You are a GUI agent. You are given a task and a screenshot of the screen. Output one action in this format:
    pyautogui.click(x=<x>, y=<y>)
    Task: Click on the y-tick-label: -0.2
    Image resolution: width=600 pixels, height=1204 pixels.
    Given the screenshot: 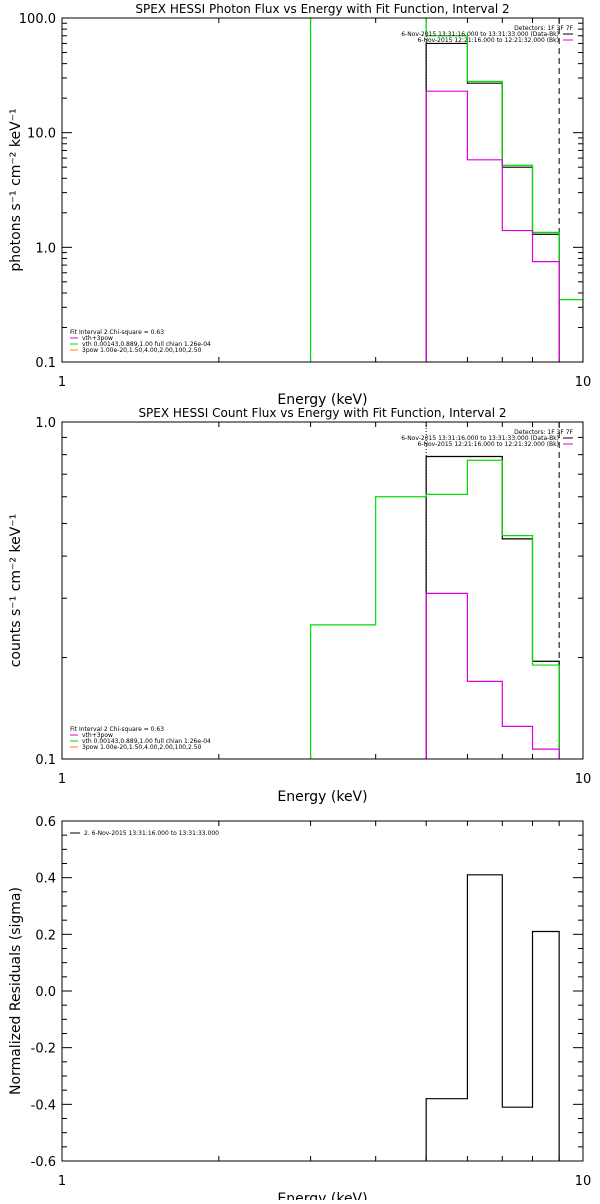 What is the action you would take?
    pyautogui.click(x=43, y=1049)
    